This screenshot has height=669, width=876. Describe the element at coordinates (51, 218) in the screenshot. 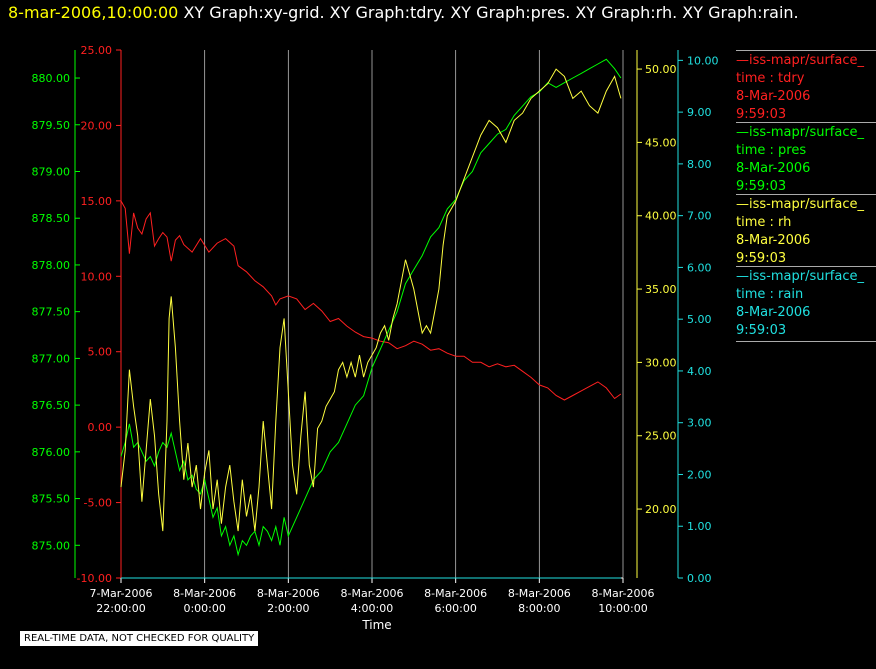

I see `pres-tick-label: 878.50` at that location.